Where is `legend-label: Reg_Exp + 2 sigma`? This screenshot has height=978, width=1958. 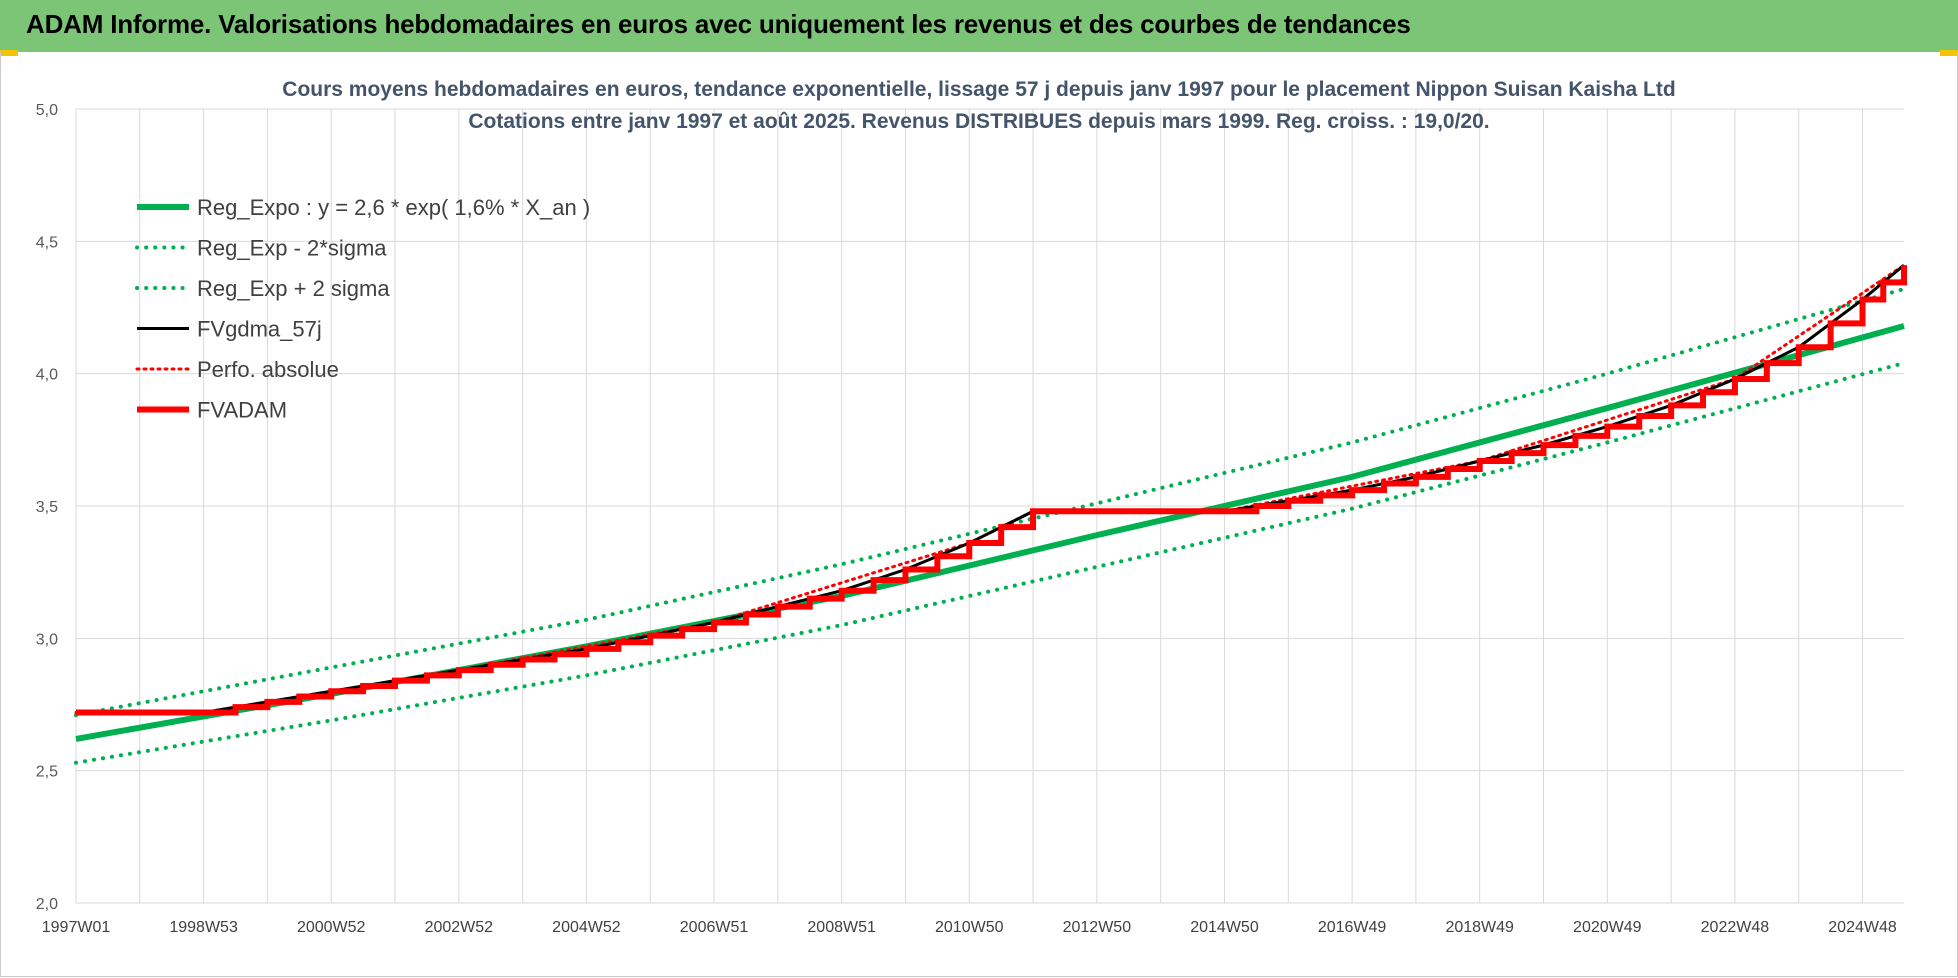
legend-label: Reg_Exp + 2 sigma is located at coordinates (293, 288).